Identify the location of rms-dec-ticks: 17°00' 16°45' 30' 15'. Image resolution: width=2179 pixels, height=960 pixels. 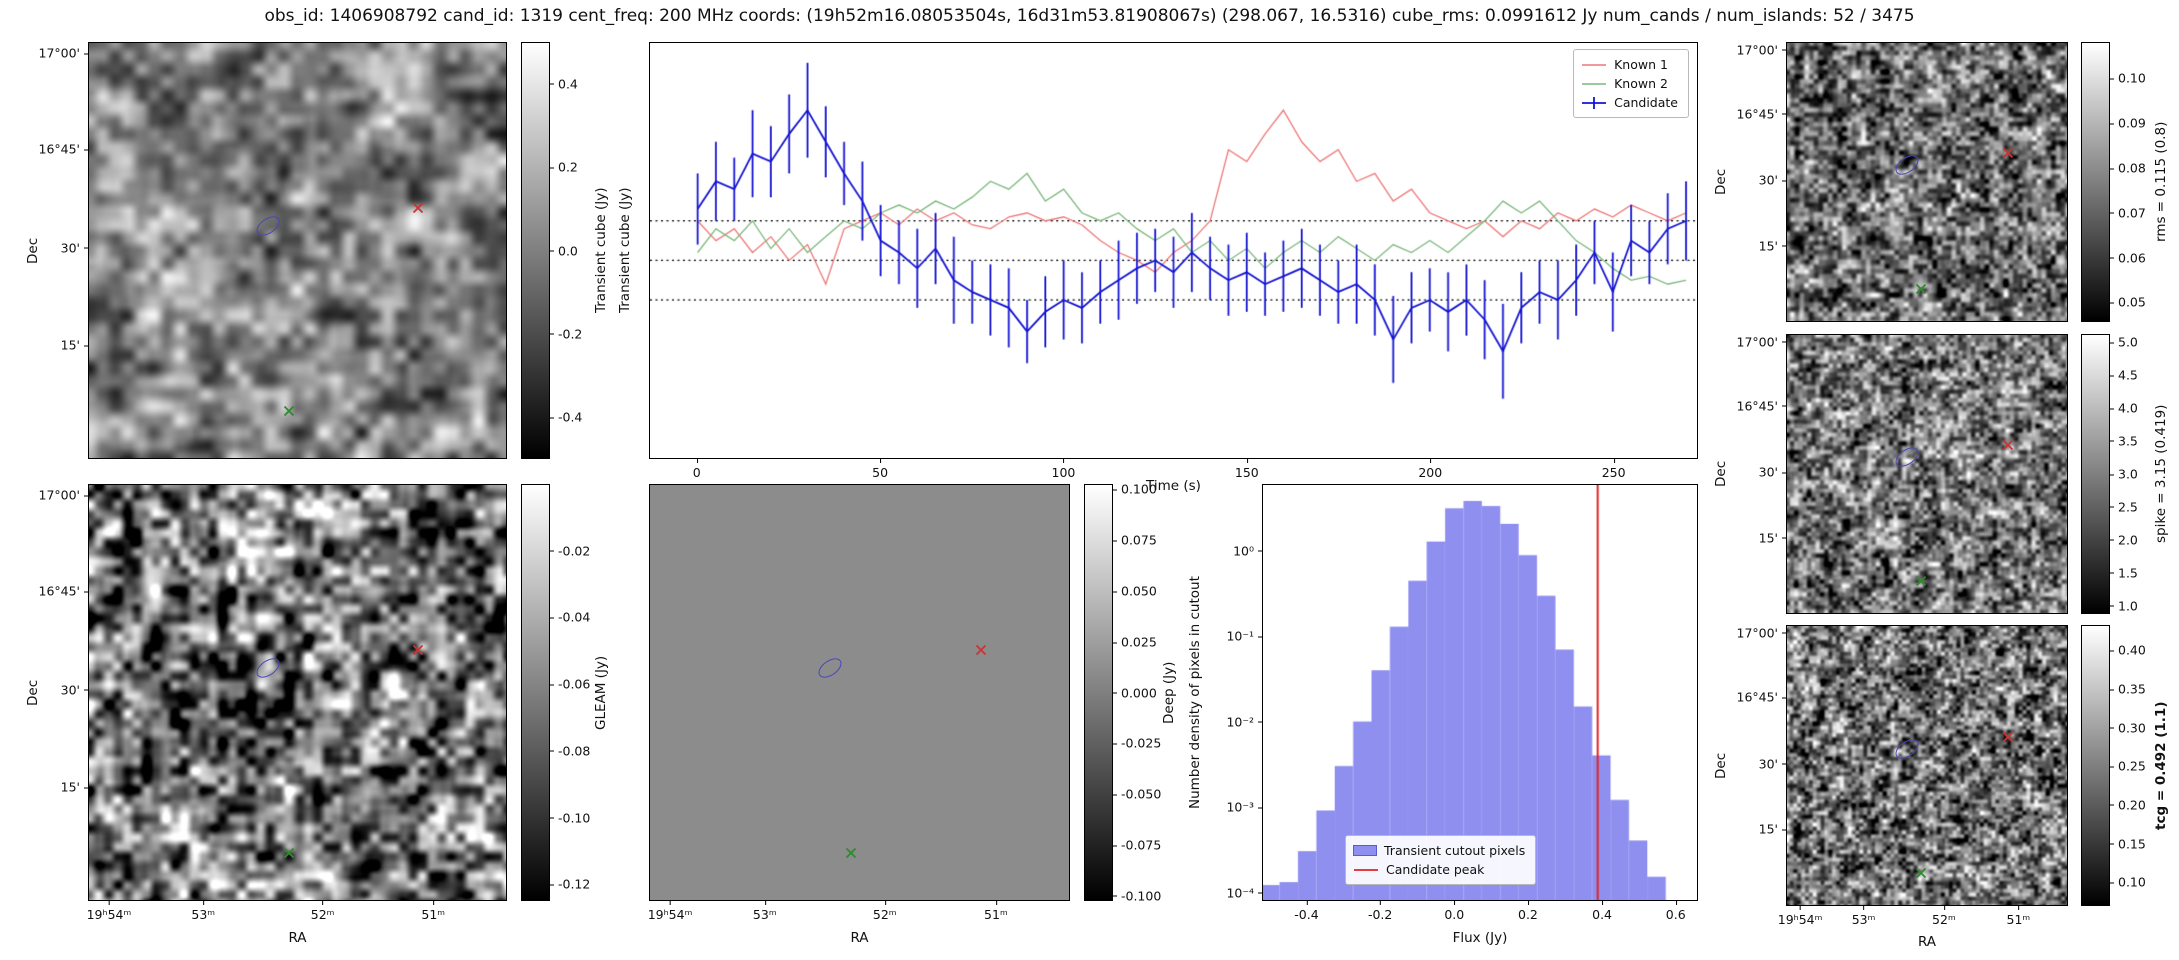
(1760, 182).